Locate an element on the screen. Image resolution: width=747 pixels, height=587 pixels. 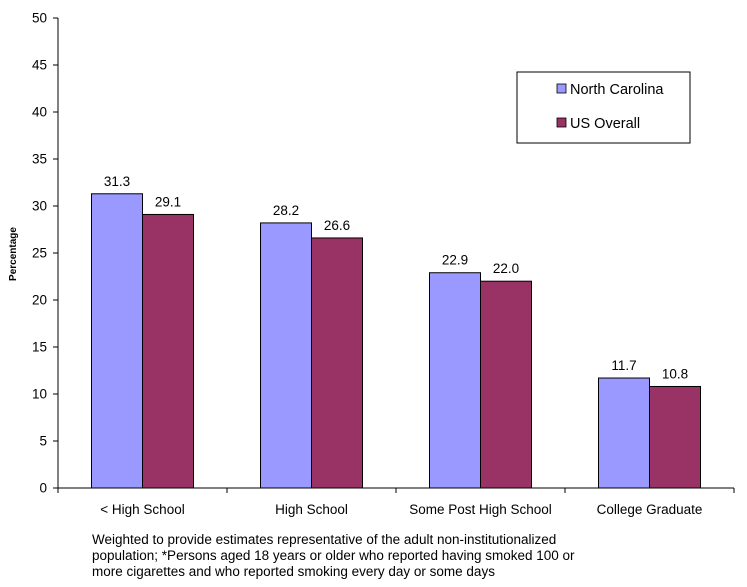
x-tick-label: Some Post High School is located at coordinates (480, 509).